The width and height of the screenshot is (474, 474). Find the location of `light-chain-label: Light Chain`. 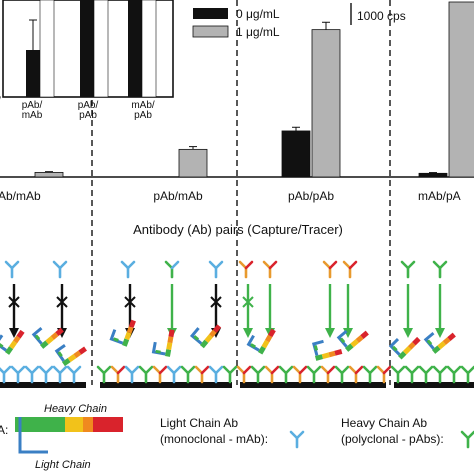

light-chain-label: Light Chain is located at coordinates (63, 465).